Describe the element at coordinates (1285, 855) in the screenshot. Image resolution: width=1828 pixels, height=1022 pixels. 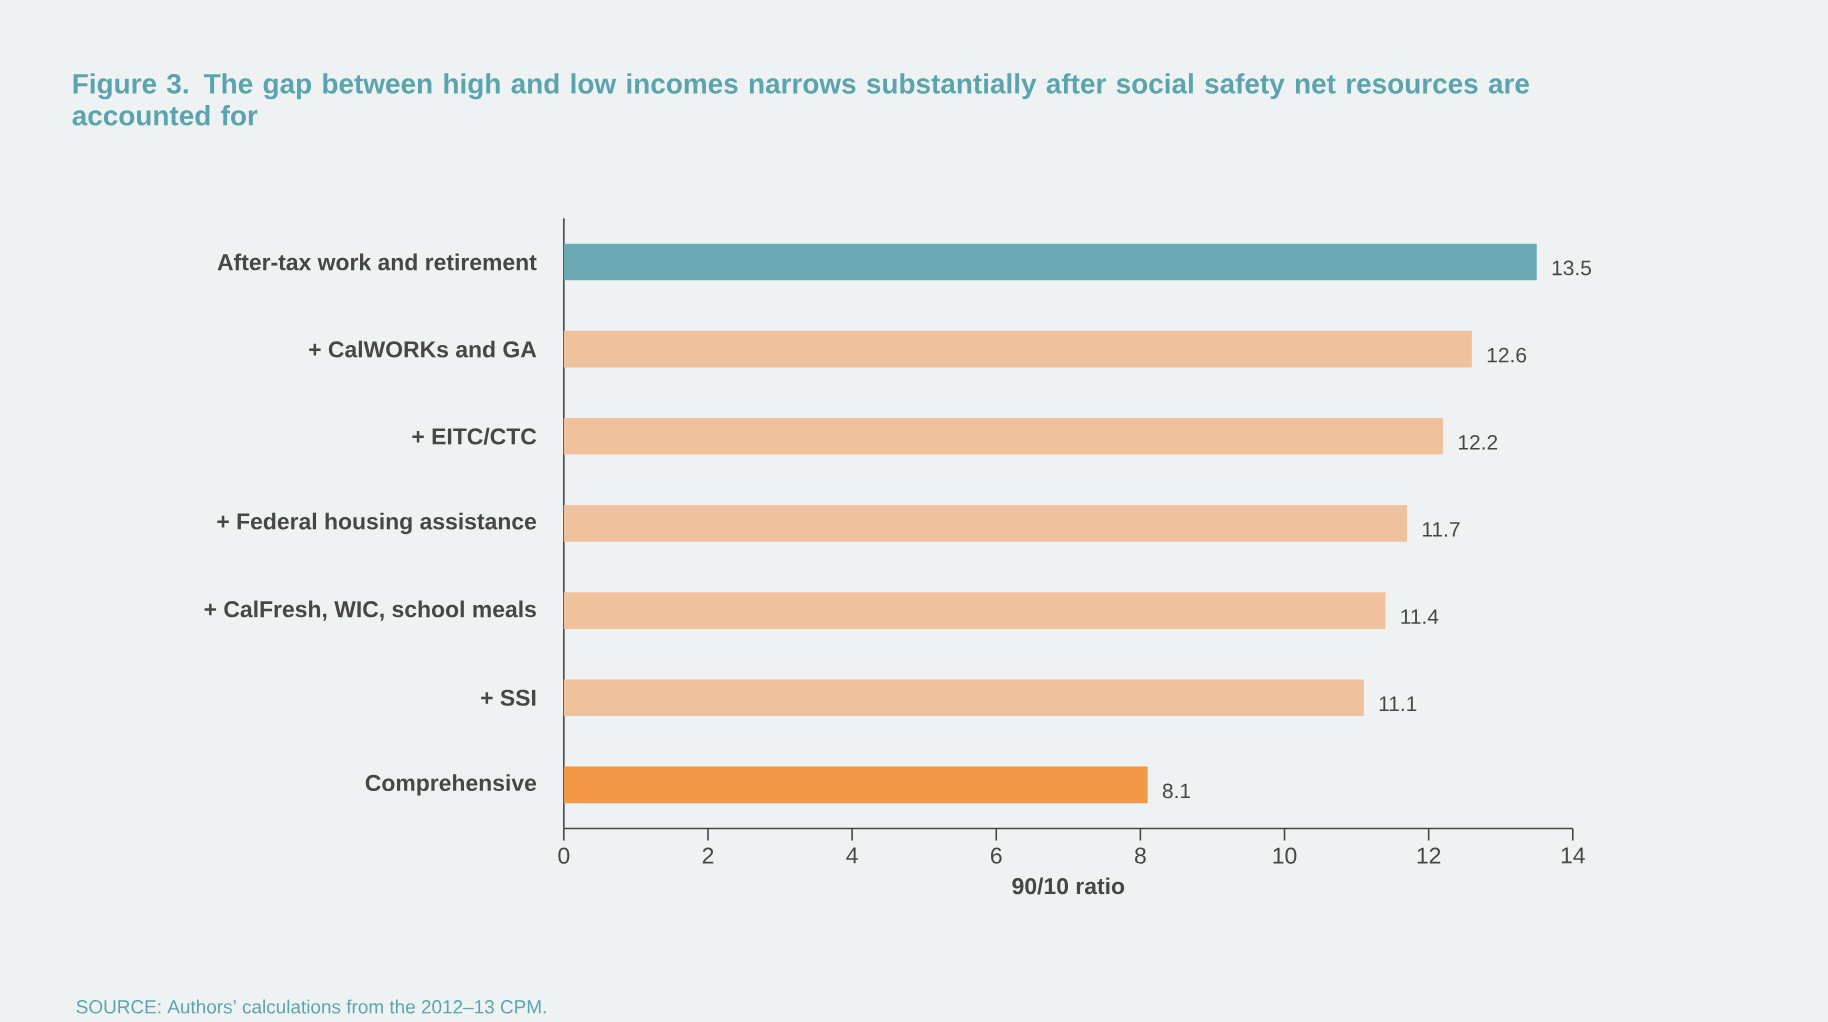
I see `x-tick-label: 10` at that location.